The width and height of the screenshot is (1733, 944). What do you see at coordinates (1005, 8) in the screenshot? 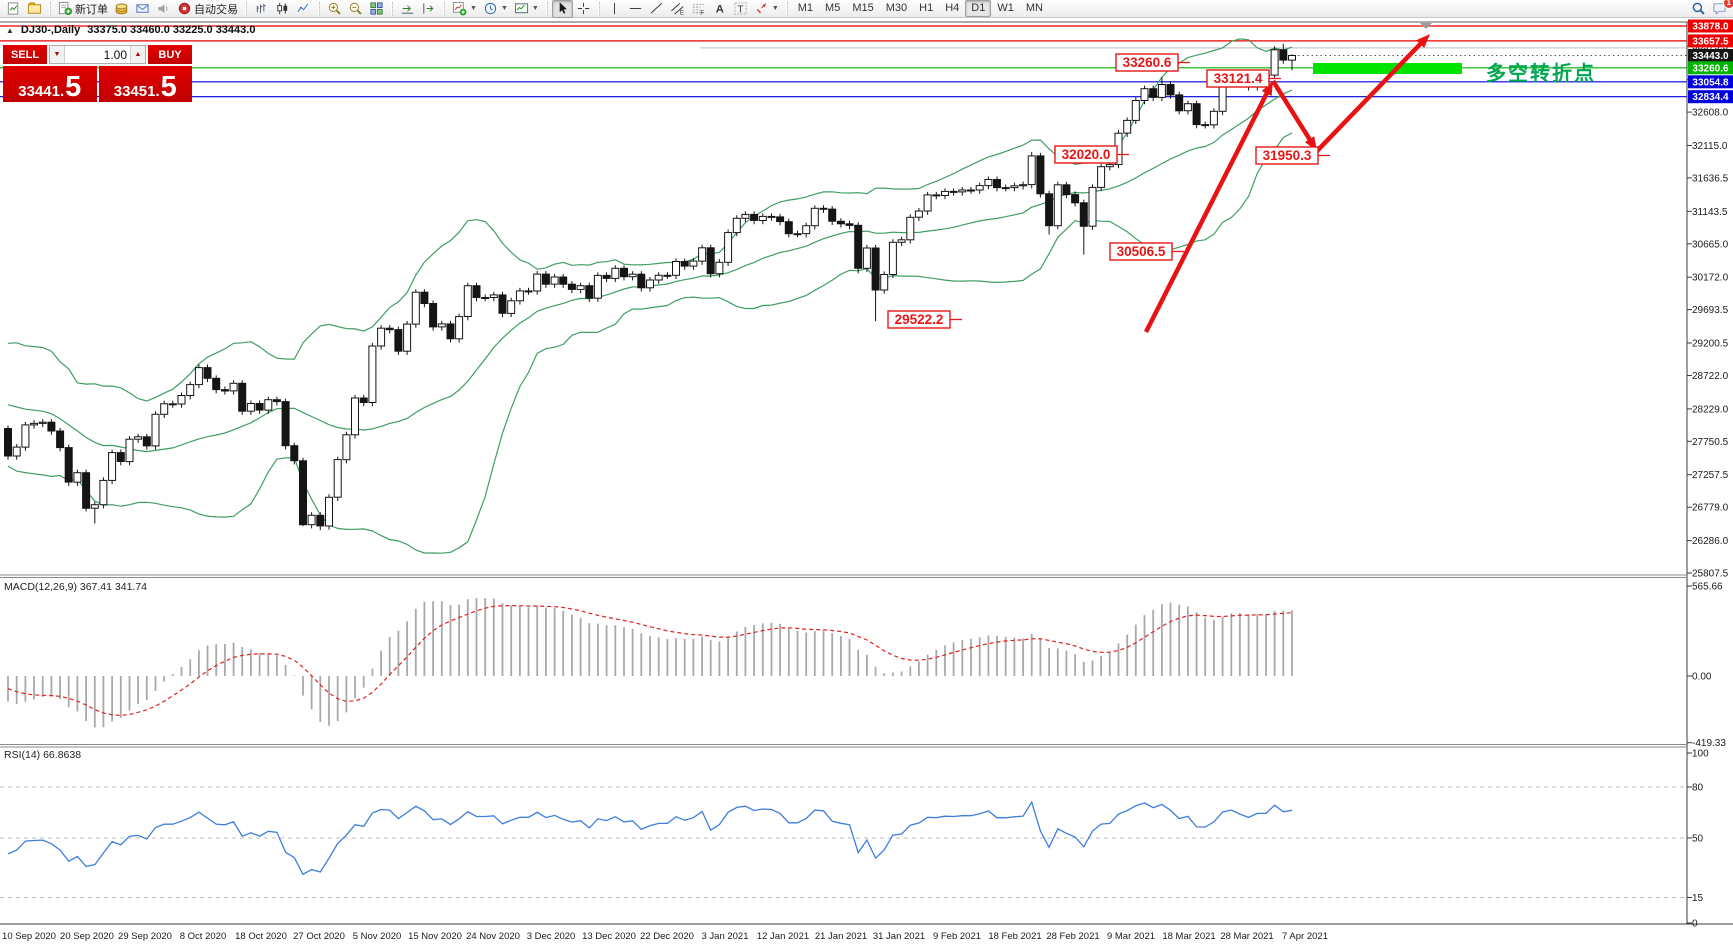
I see `timeframe-w1: W1` at bounding box center [1005, 8].